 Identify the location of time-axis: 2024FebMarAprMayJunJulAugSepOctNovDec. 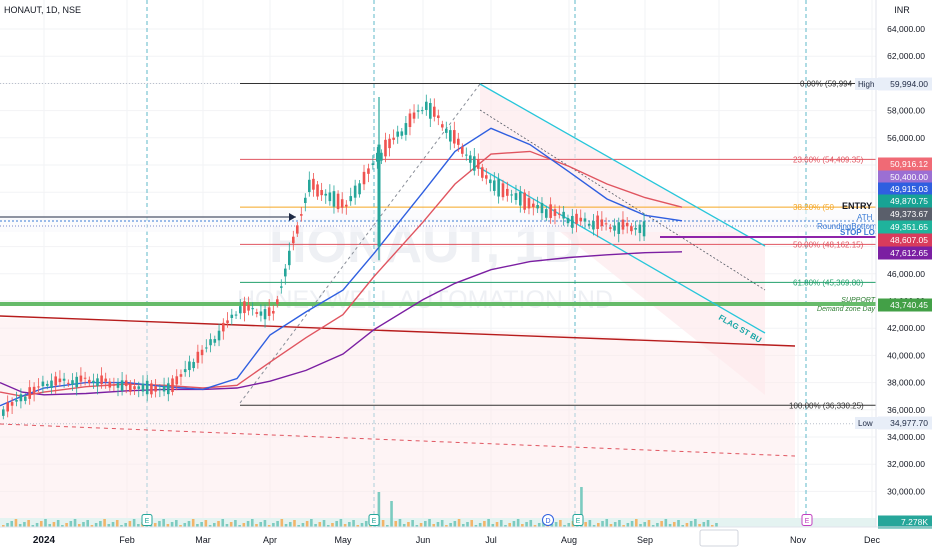
(466, 536).